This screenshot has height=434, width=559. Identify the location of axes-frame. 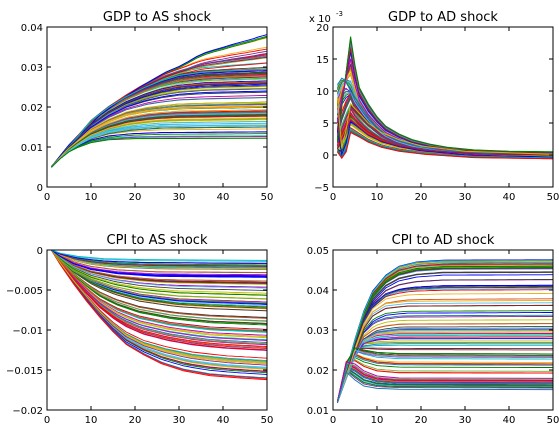
(443, 107).